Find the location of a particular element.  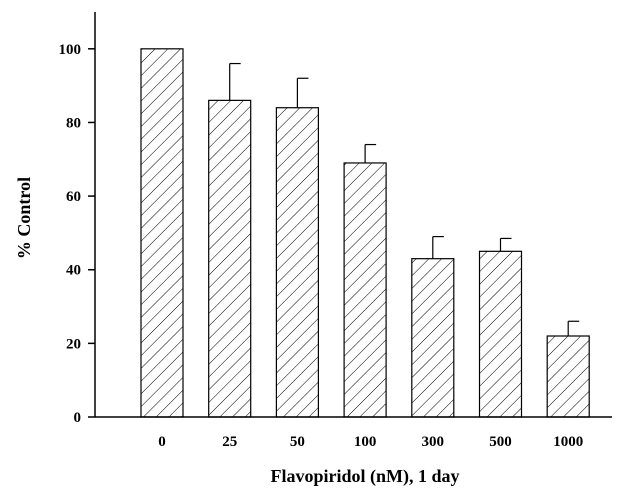

x-axis-title: Flavopiridol (nM), 1 day is located at coordinates (364, 476).